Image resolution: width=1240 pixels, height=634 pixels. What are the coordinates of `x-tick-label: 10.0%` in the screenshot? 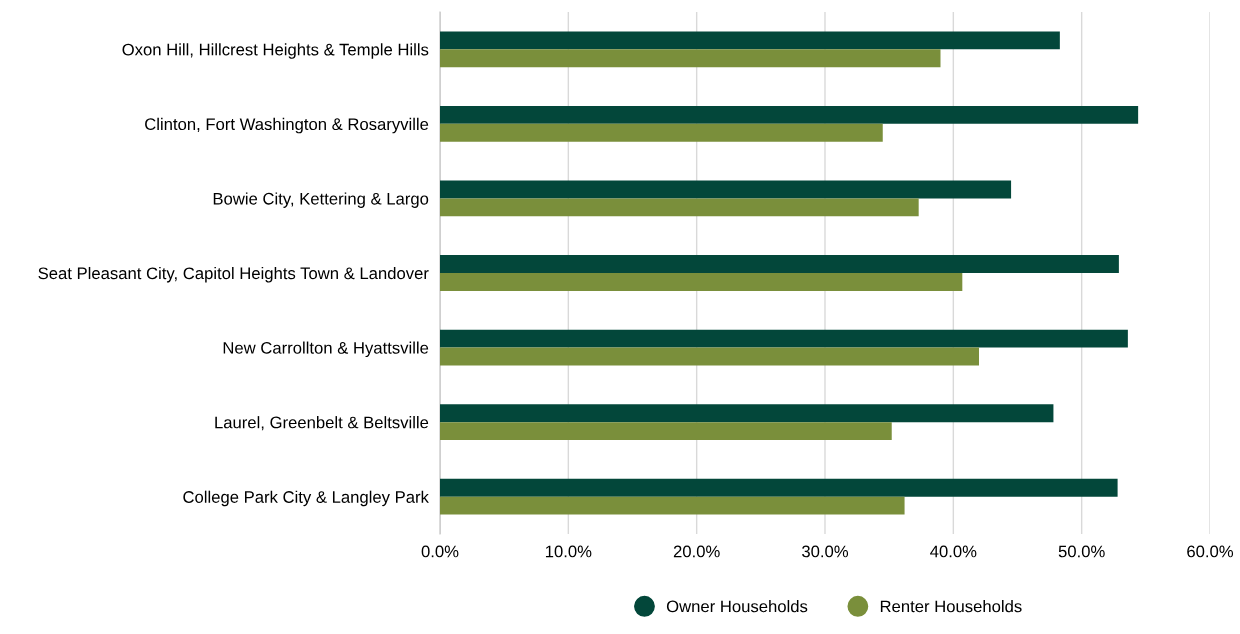 It's located at (568, 551).